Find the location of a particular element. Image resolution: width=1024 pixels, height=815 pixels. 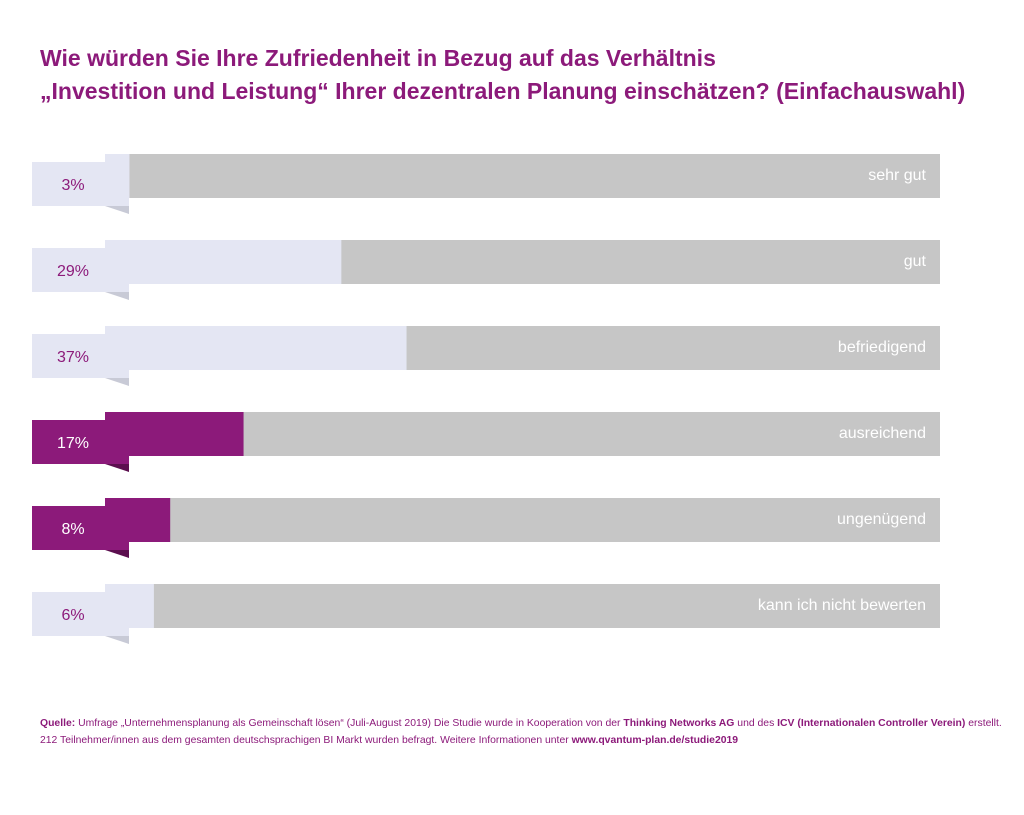

bar-row: 17% ausreichend is located at coordinates (486, 442).